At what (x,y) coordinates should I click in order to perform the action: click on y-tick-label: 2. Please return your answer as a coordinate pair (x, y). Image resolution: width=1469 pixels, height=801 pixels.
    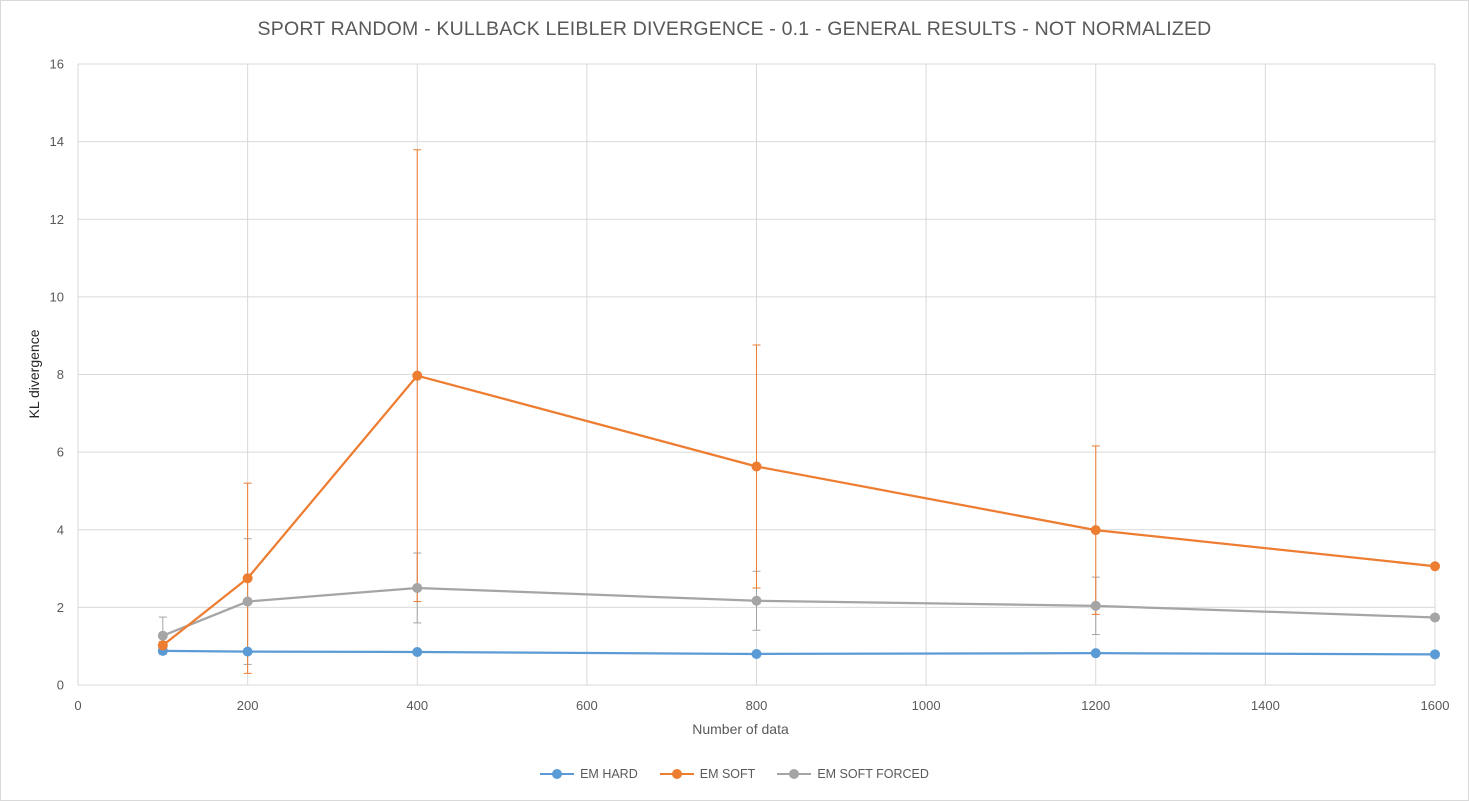
    Looking at the image, I should click on (60, 607).